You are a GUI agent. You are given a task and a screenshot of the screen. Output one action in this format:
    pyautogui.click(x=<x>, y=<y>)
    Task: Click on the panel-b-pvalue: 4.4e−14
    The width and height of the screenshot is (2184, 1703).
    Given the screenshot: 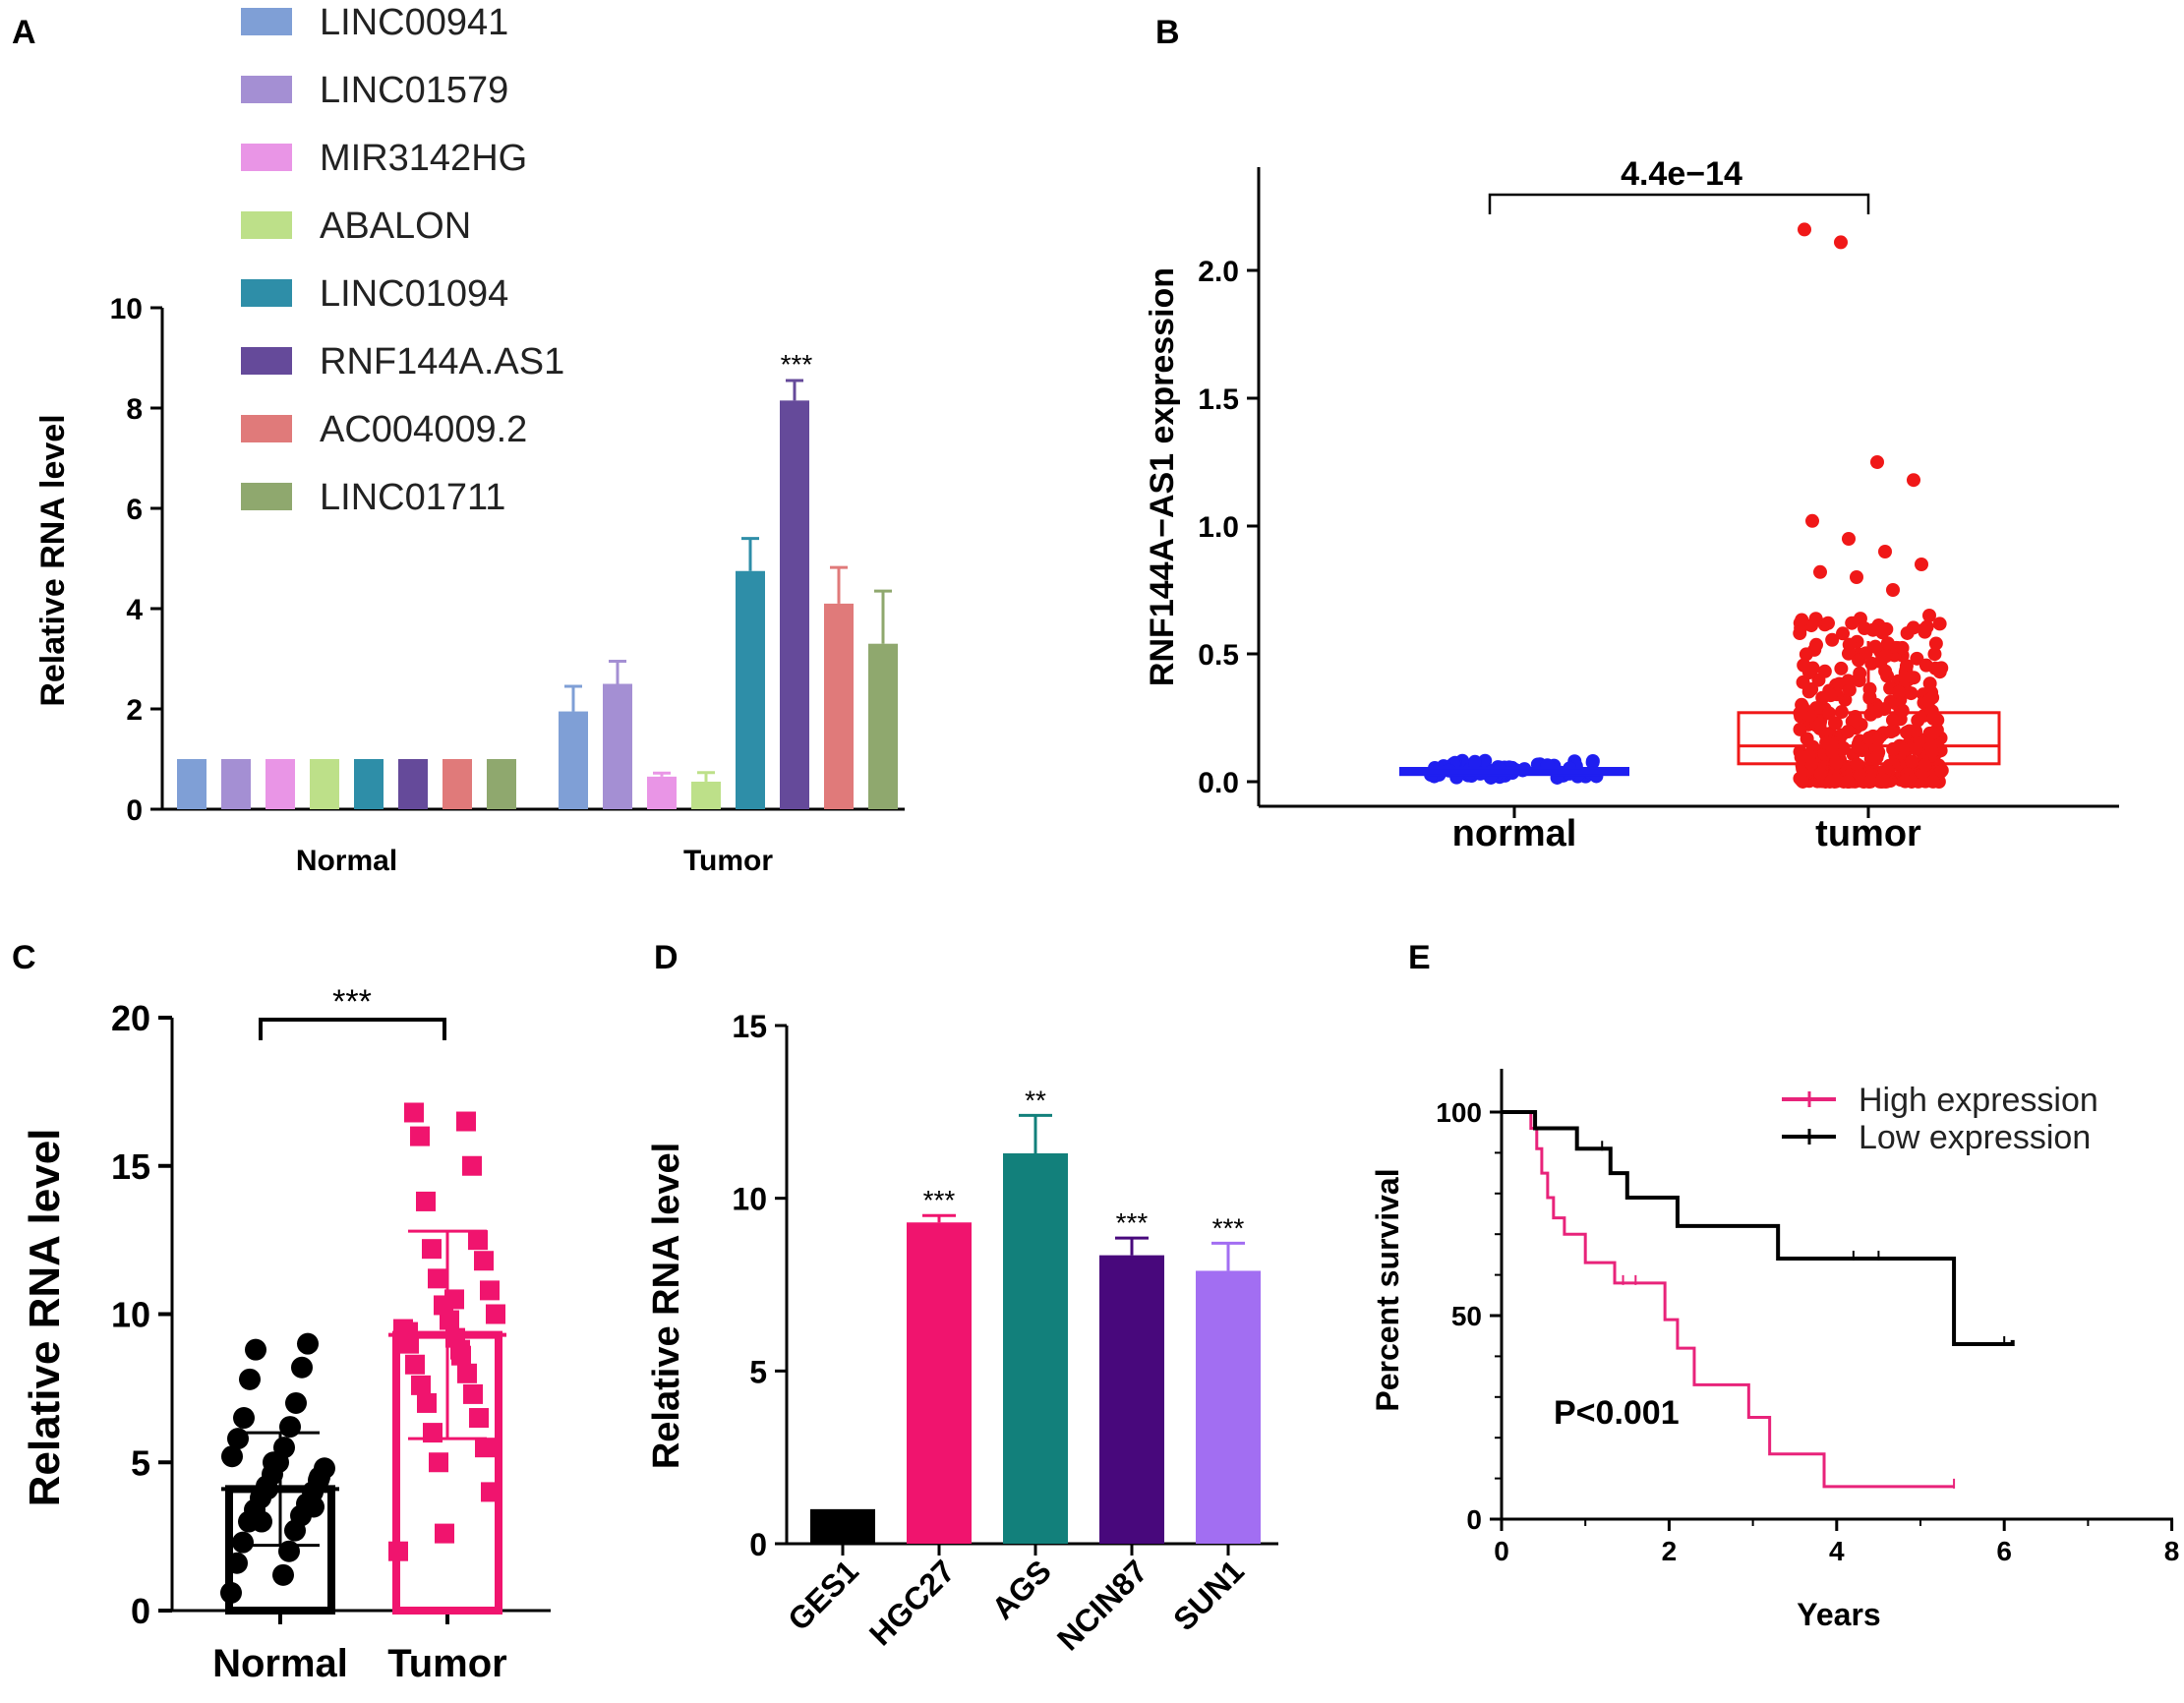 What is the action you would take?
    pyautogui.click(x=1681, y=174)
    